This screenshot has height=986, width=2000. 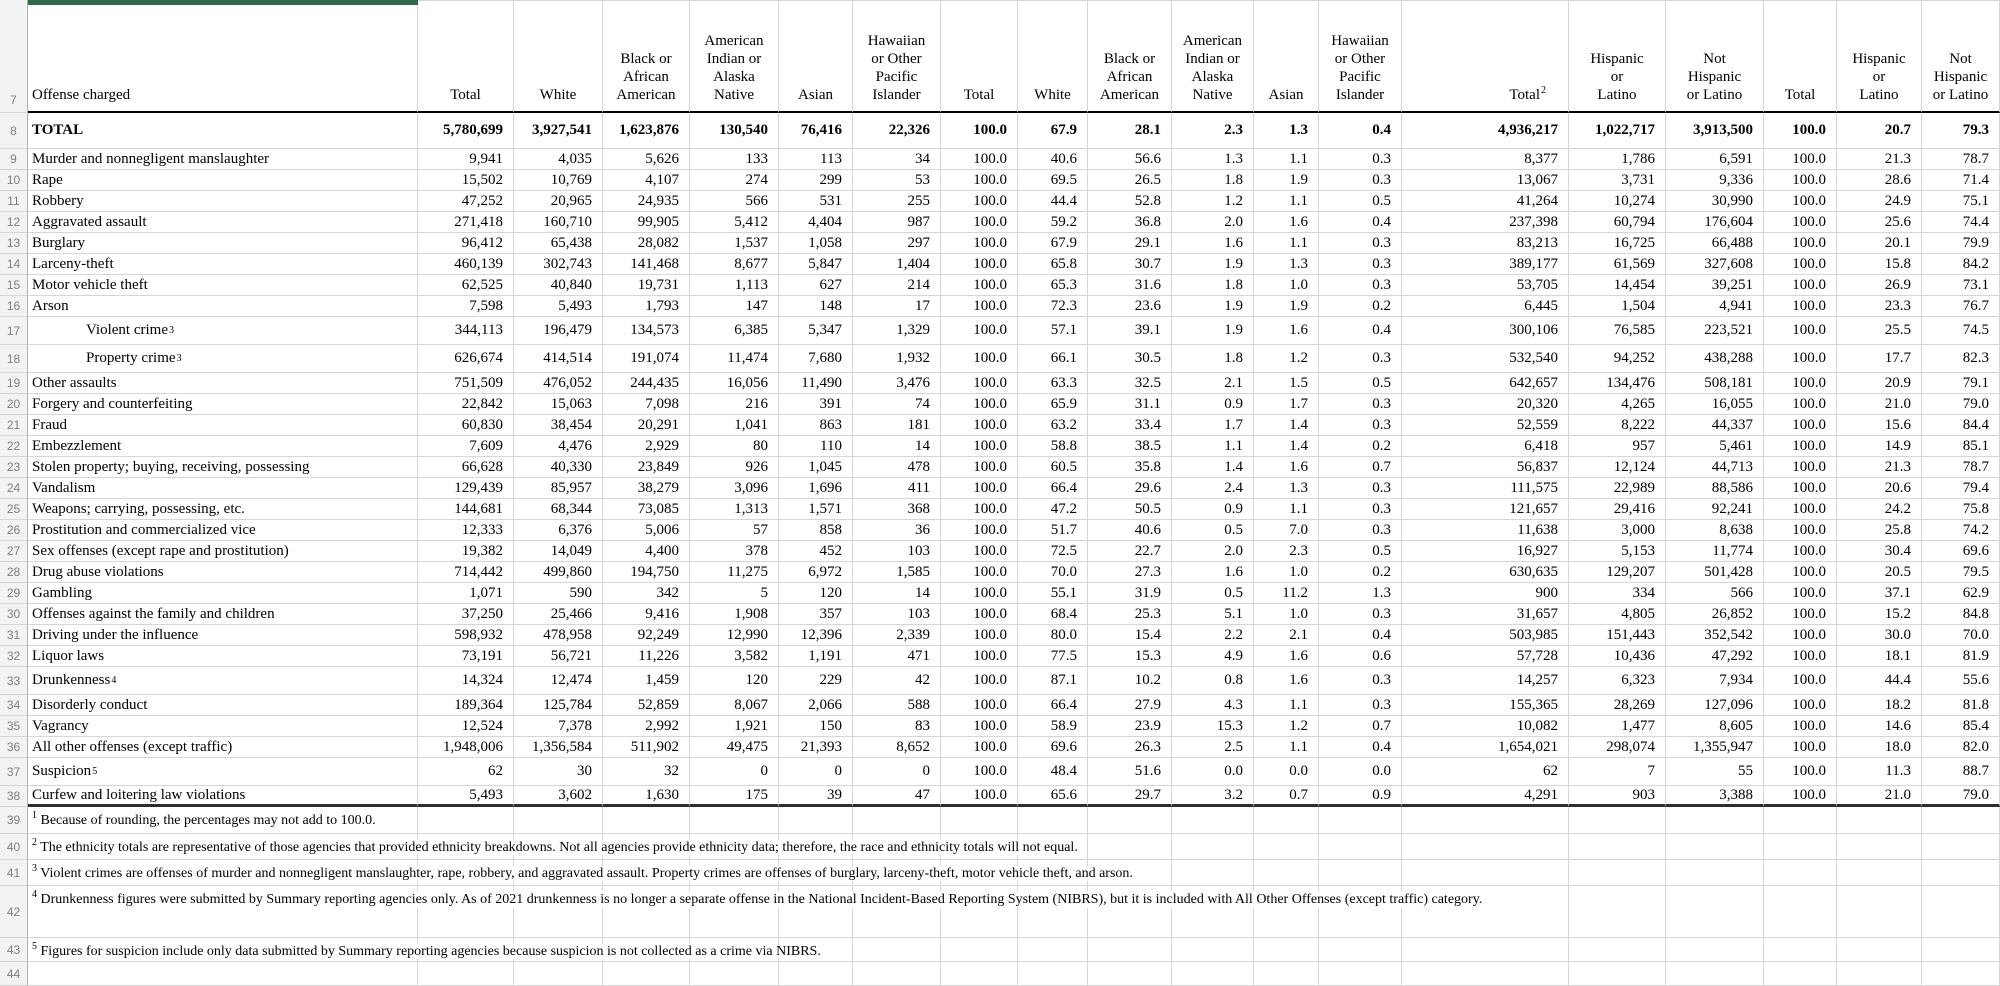 What do you see at coordinates (1053, 359) in the screenshot?
I see `value-cell: 66.1` at bounding box center [1053, 359].